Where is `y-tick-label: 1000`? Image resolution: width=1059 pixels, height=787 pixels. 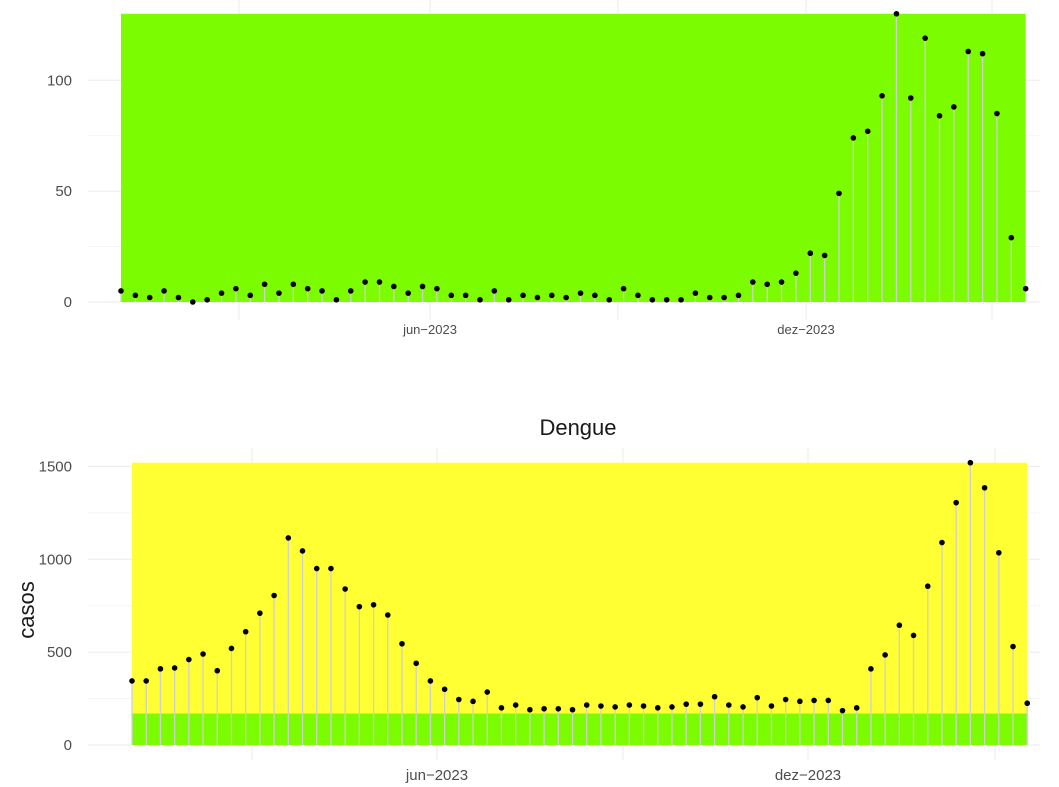 y-tick-label: 1000 is located at coordinates (55, 559).